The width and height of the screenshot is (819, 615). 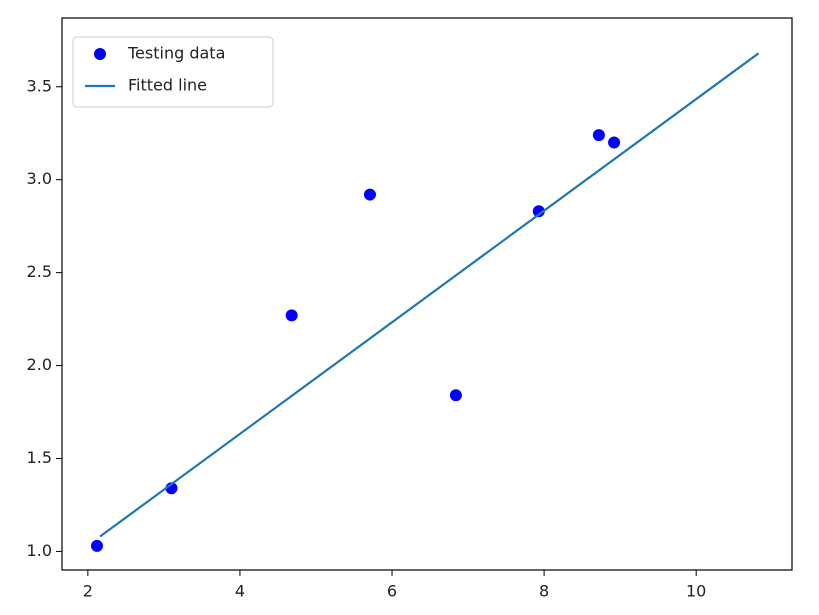 I want to click on y-tick-label: 2.5, so click(x=39, y=271).